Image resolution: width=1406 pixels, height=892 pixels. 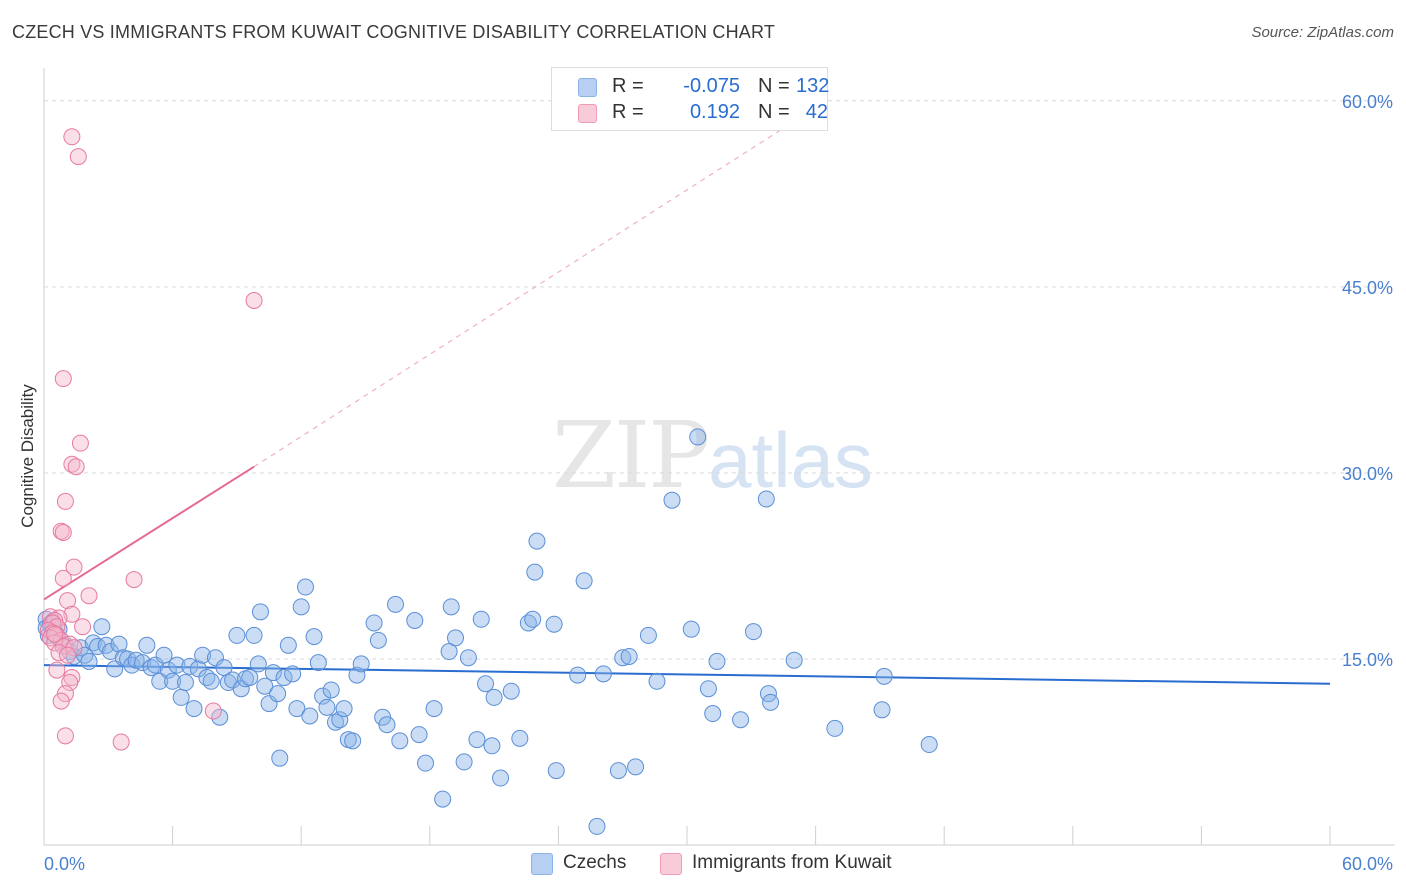 I want to click on x-tick-label: 60.0%, so click(x=1367, y=864).